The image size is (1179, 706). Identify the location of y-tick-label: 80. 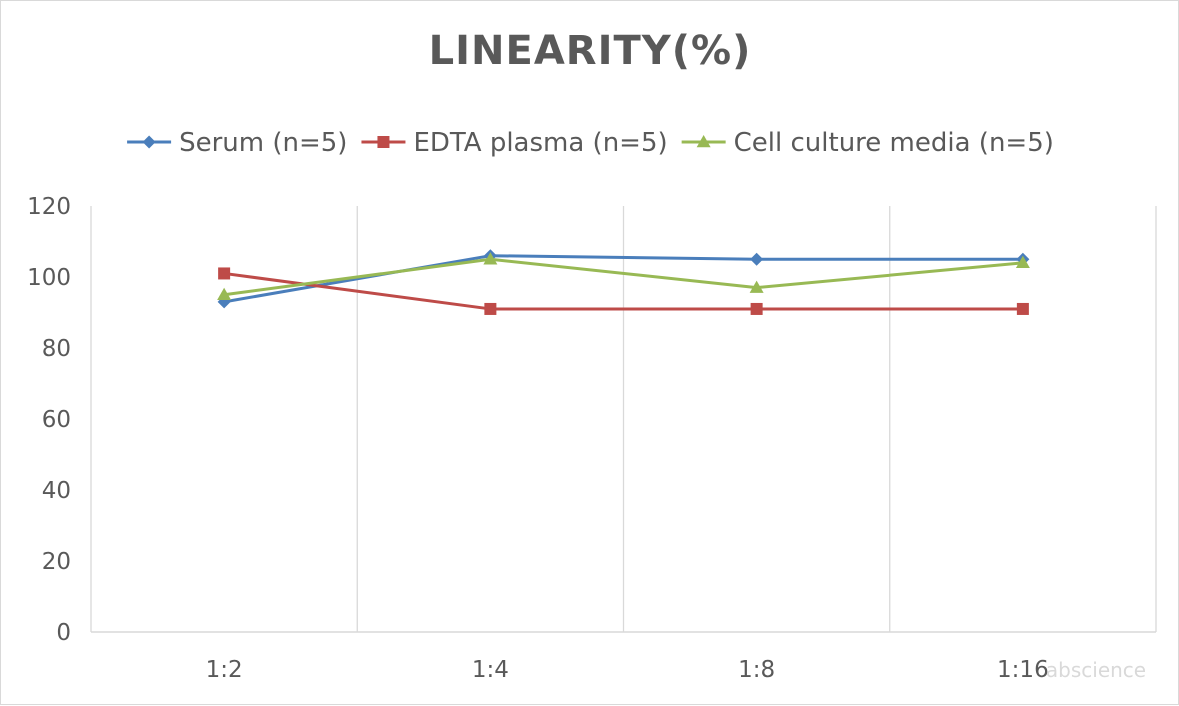
(56, 349).